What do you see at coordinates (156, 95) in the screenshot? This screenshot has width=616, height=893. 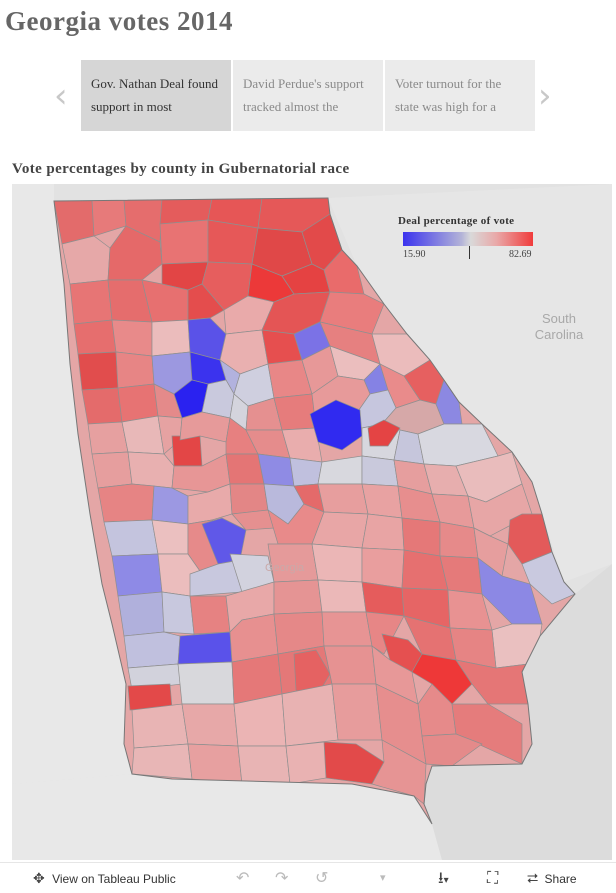 I see `story-point-1: Gov. Nathan Deal found support in most` at bounding box center [156, 95].